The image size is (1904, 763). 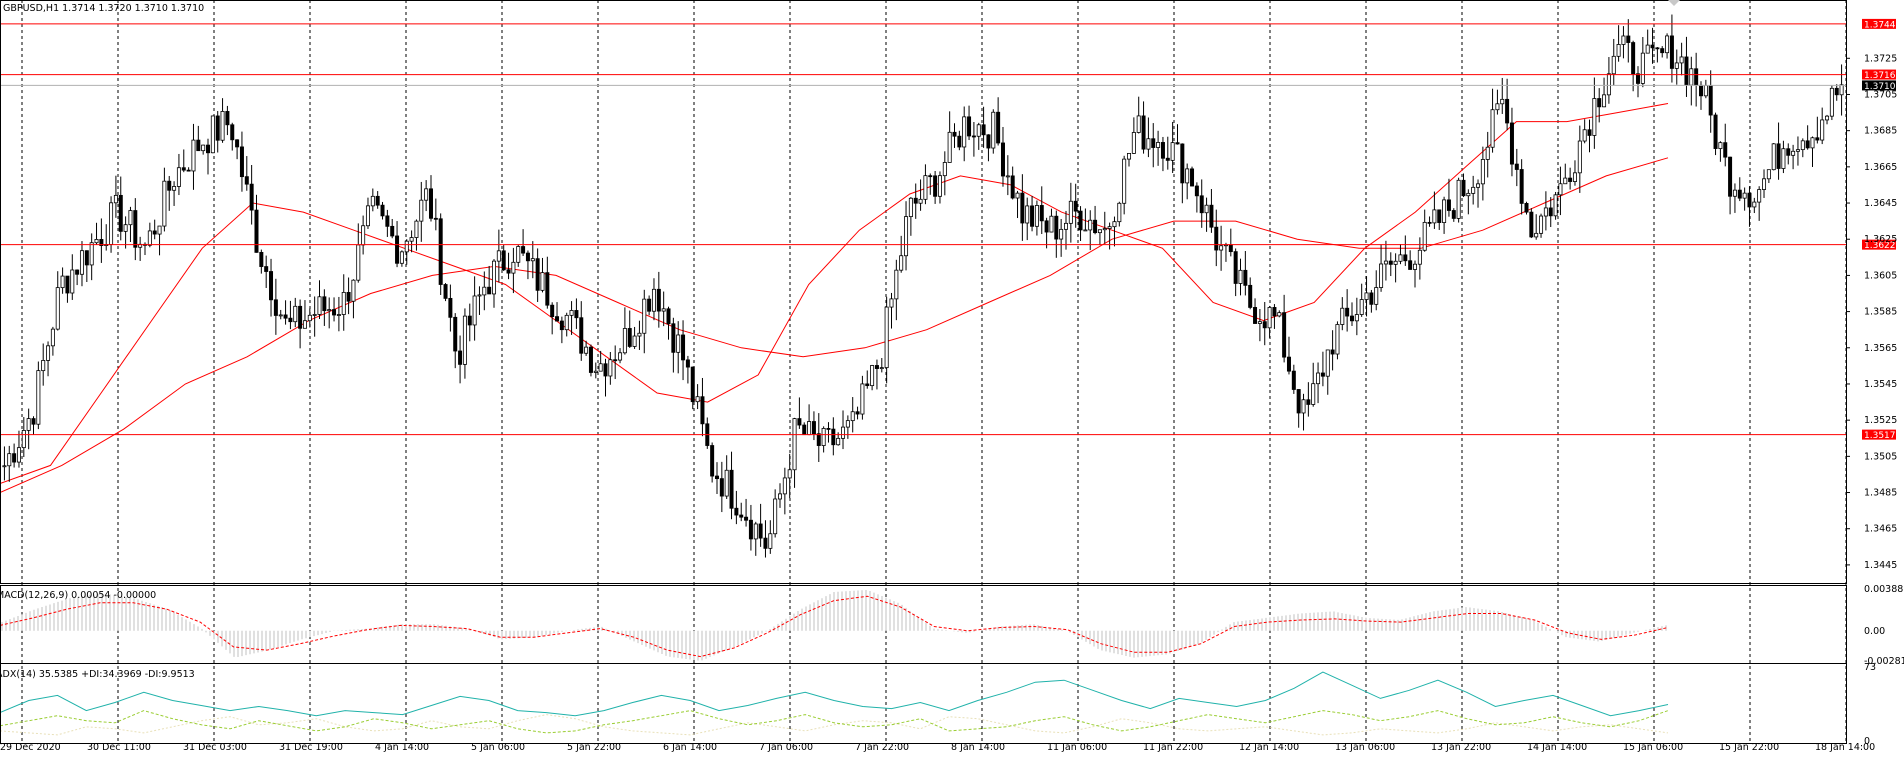 What do you see at coordinates (1880, 312) in the screenshot?
I see `price-tick-label: 1.3585` at bounding box center [1880, 312].